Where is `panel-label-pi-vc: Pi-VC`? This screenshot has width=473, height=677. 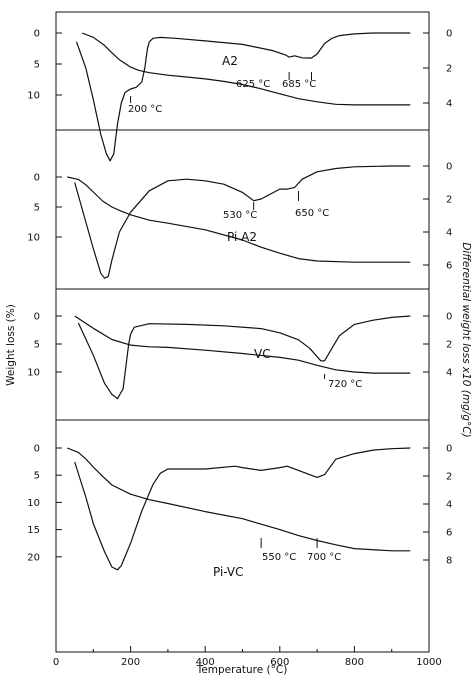
panel-label-pi-vc: Pi-VC is located at coordinates (228, 572).